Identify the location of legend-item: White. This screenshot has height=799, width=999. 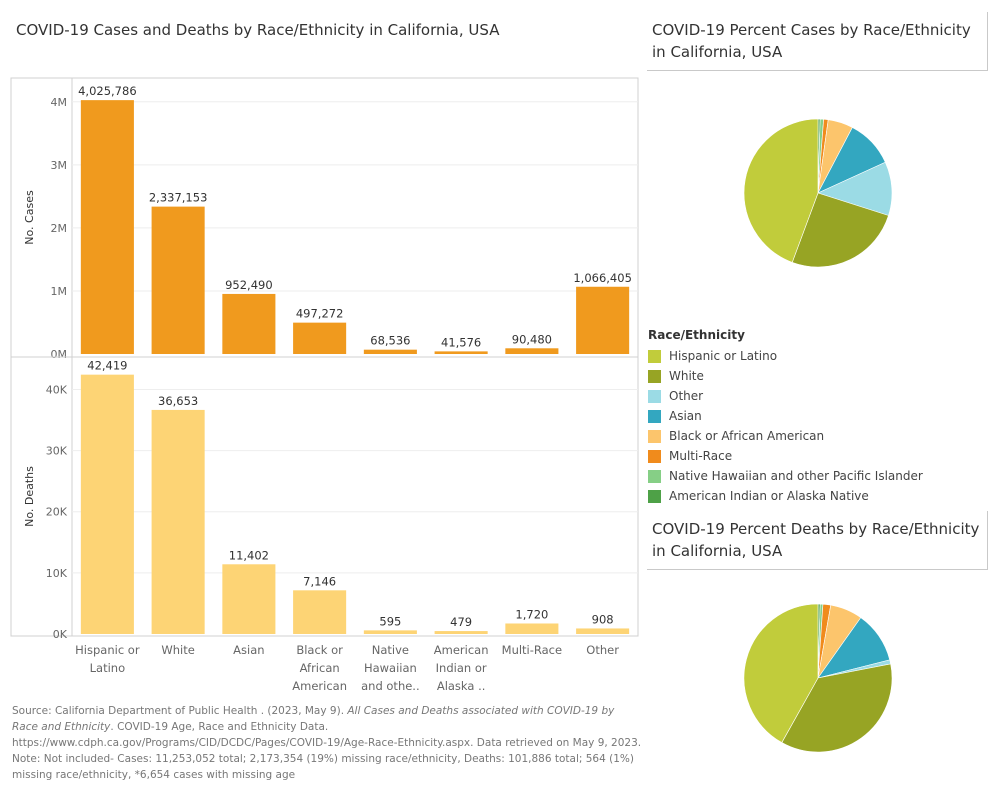
(785, 376).